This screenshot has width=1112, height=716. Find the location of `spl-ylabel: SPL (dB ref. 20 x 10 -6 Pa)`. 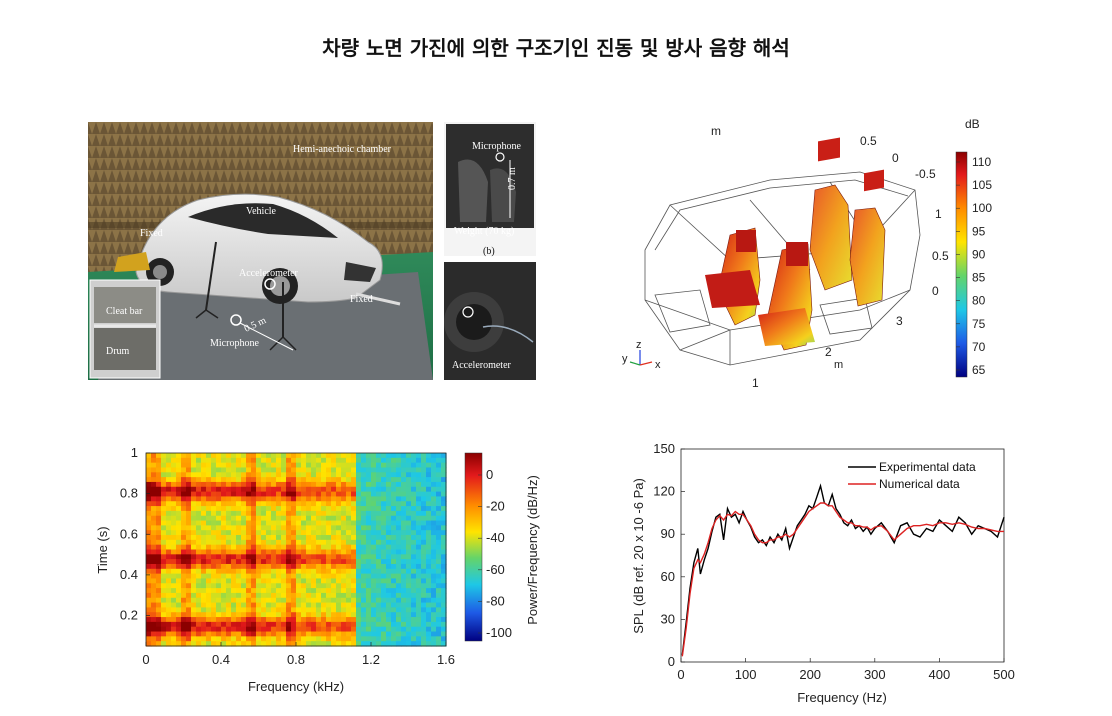

spl-ylabel: SPL (dB ref. 20 x 10 -6 Pa) is located at coordinates (638, 556).